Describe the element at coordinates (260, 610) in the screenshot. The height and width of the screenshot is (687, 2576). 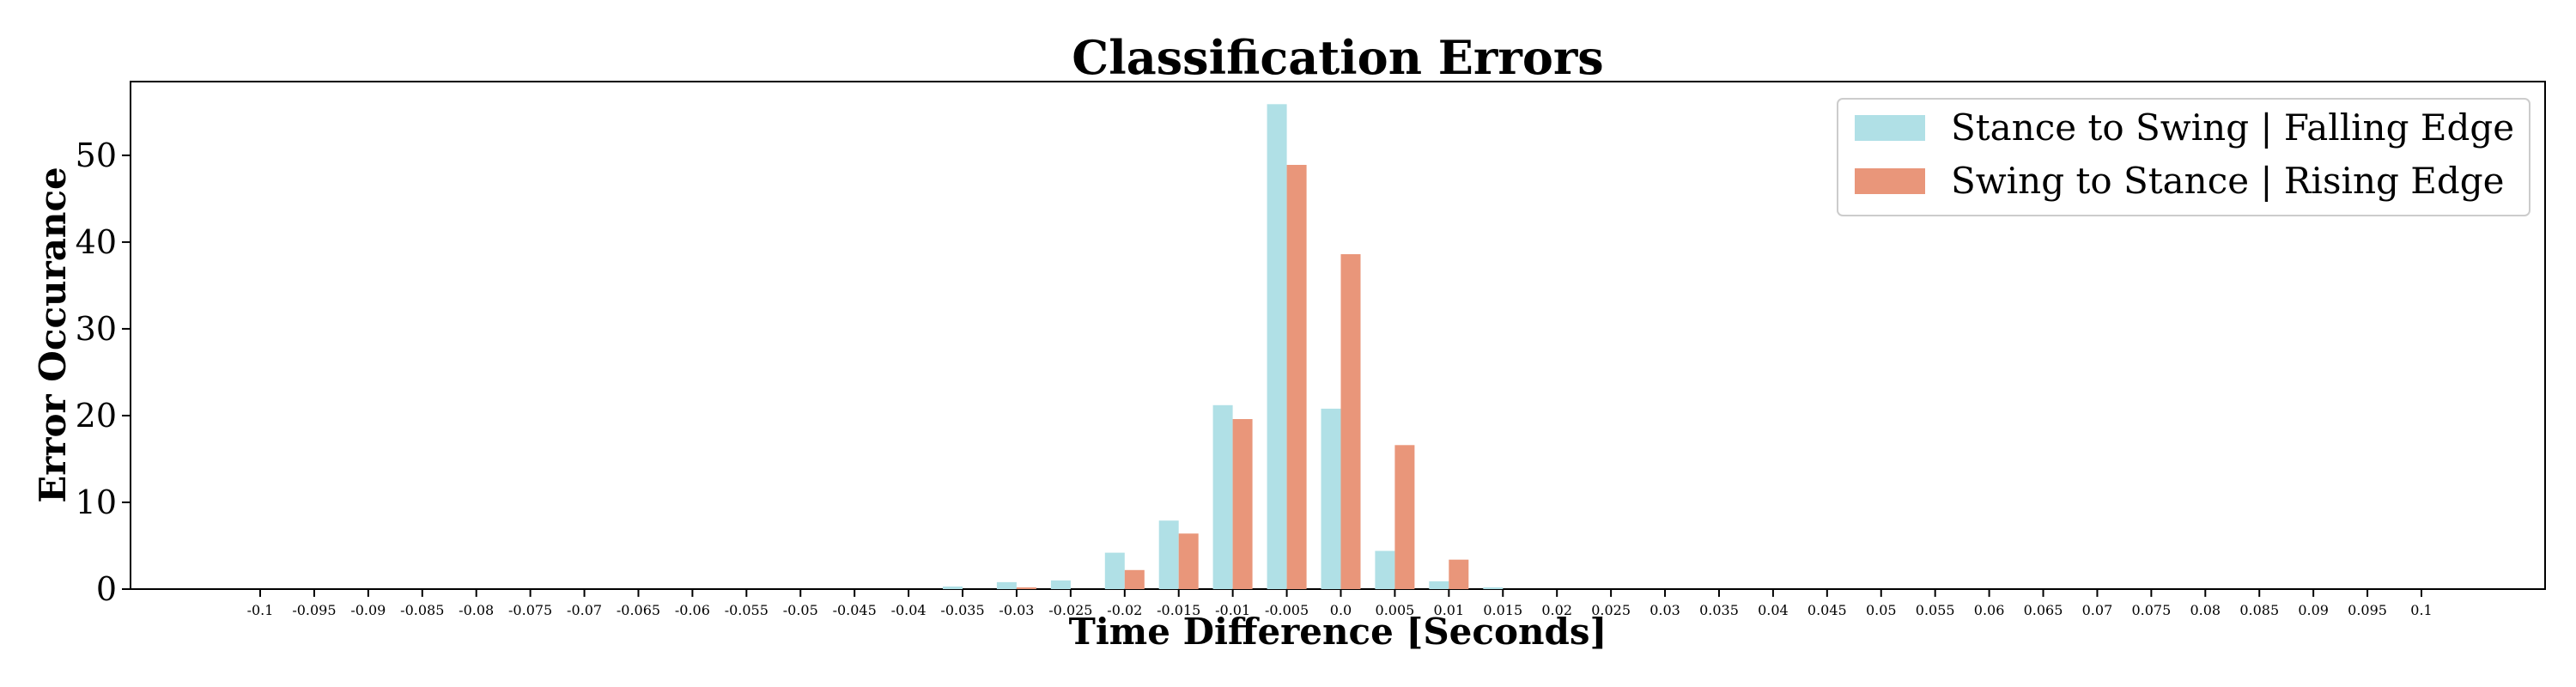
I see `x-tick-label: -0.1` at that location.